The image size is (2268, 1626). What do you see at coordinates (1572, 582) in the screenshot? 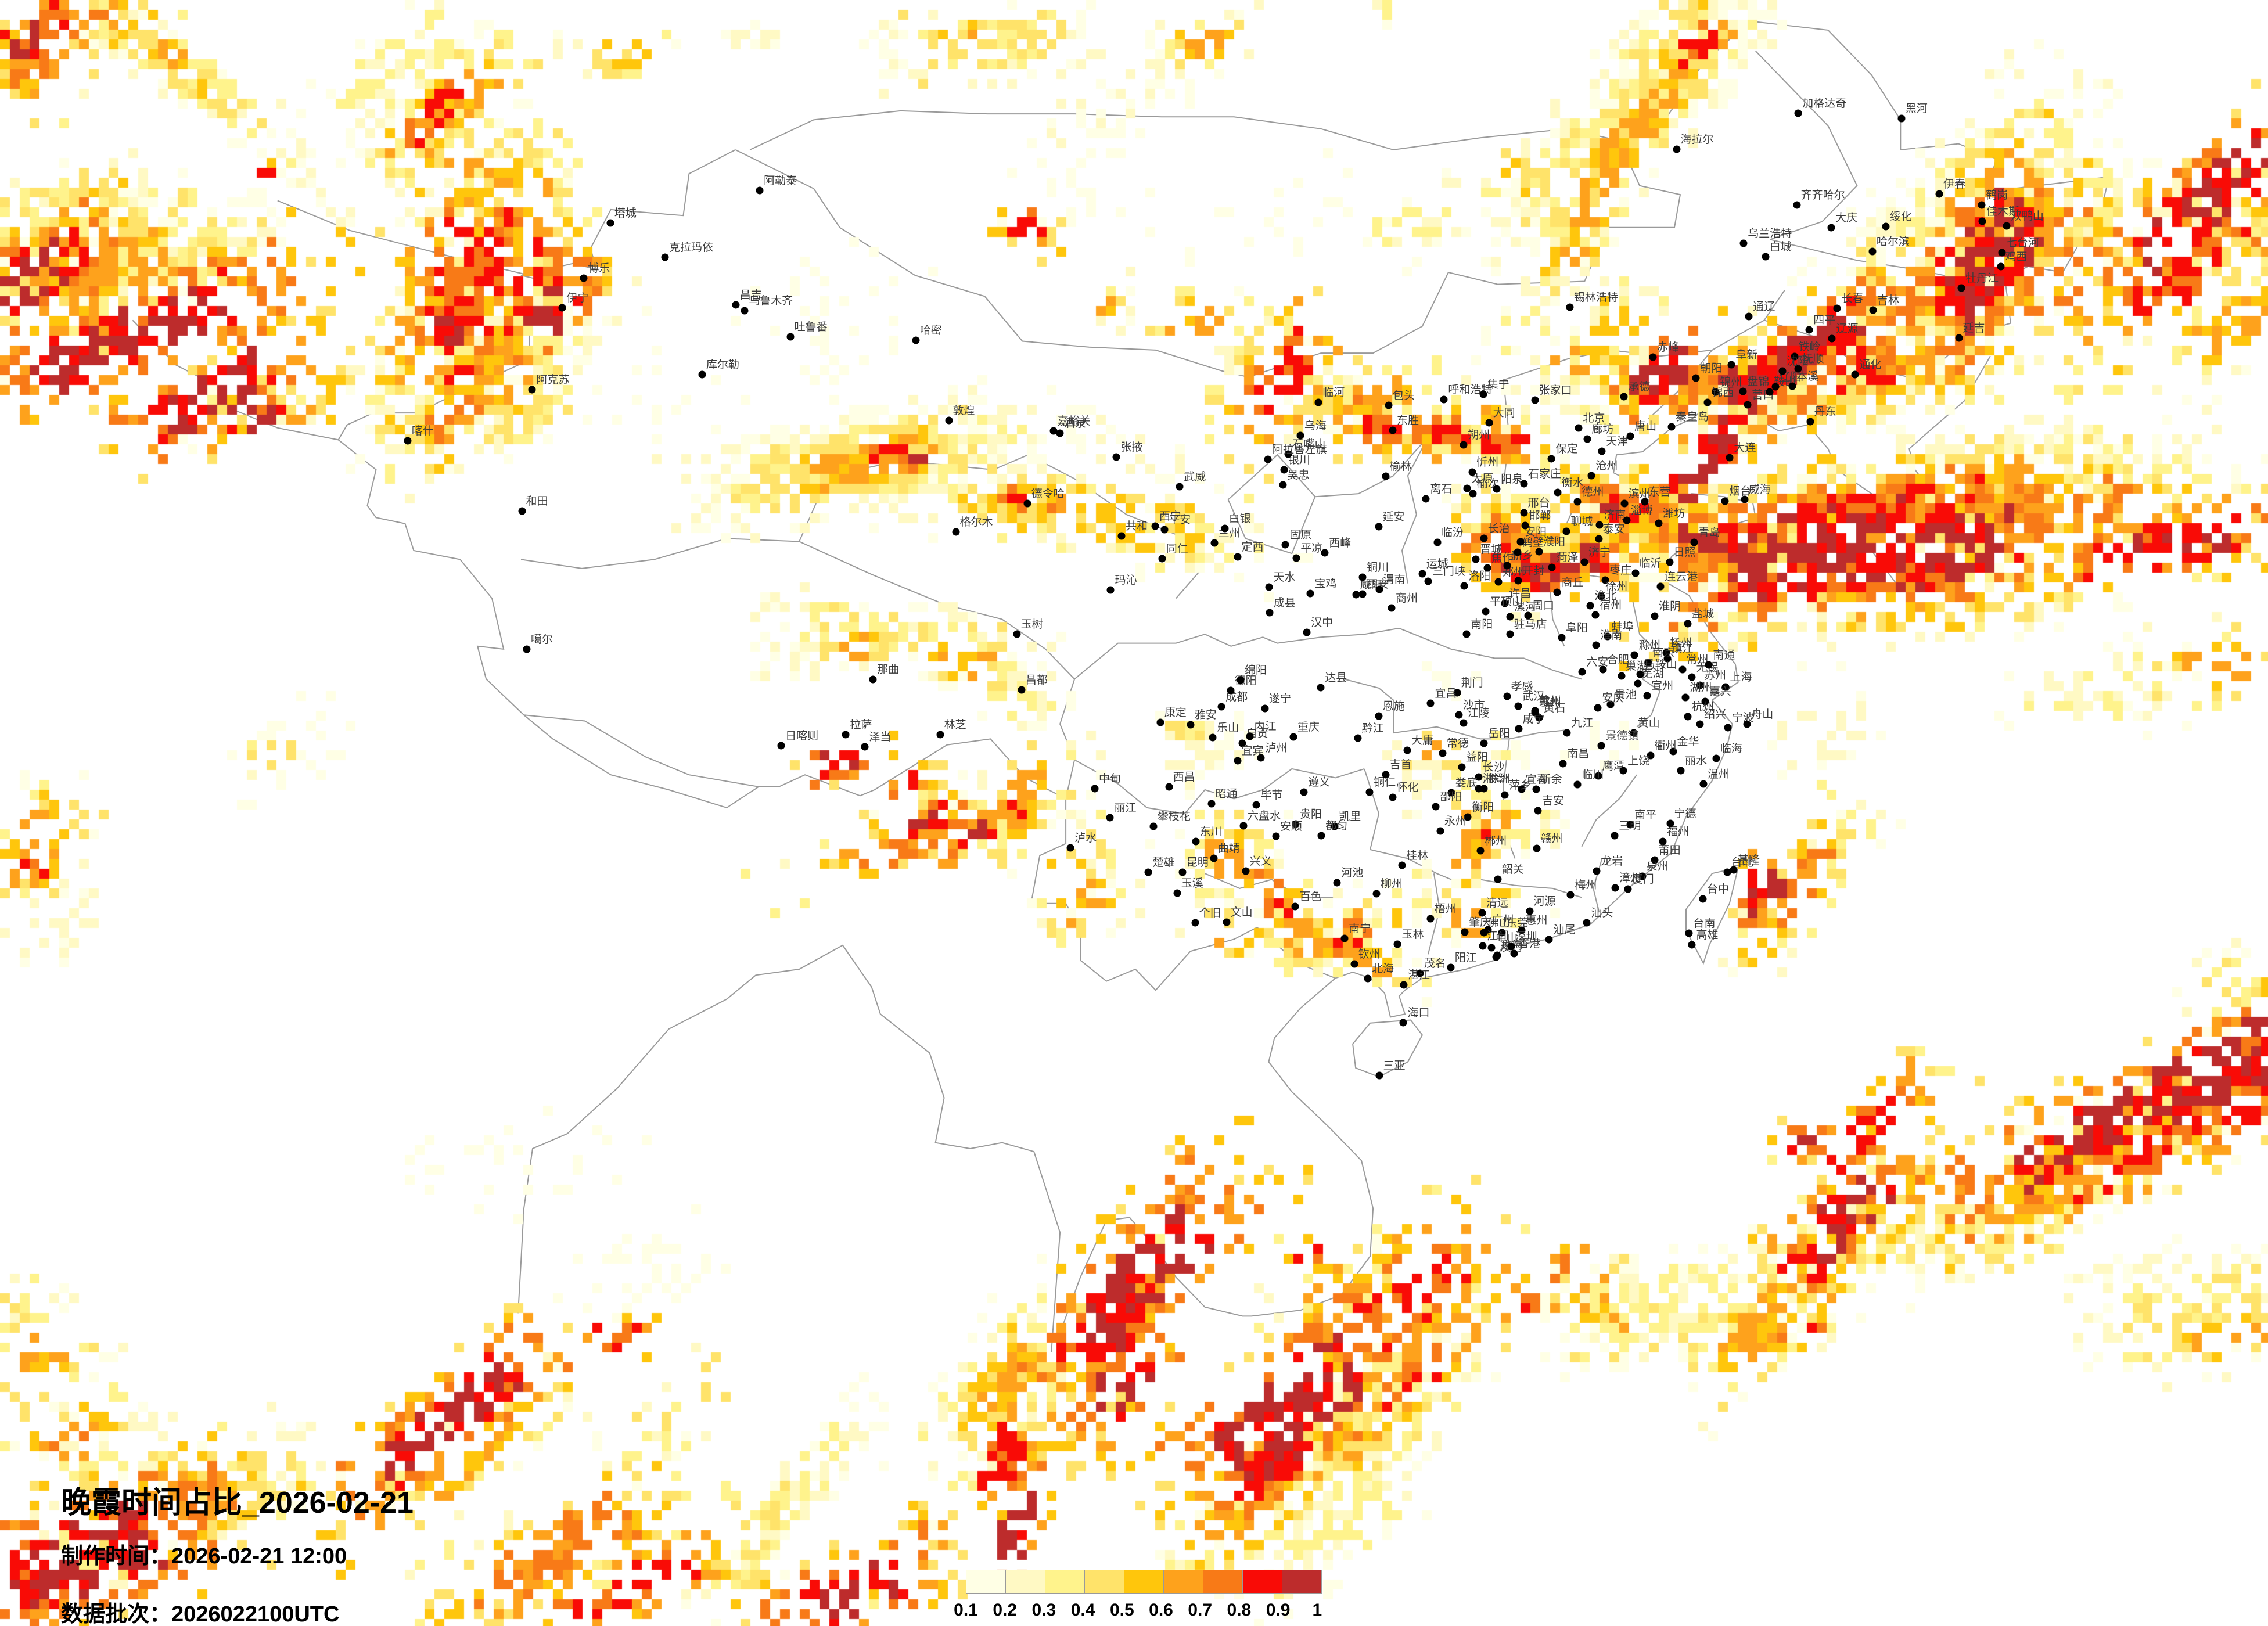
I see `city-label: 商丘` at bounding box center [1572, 582].